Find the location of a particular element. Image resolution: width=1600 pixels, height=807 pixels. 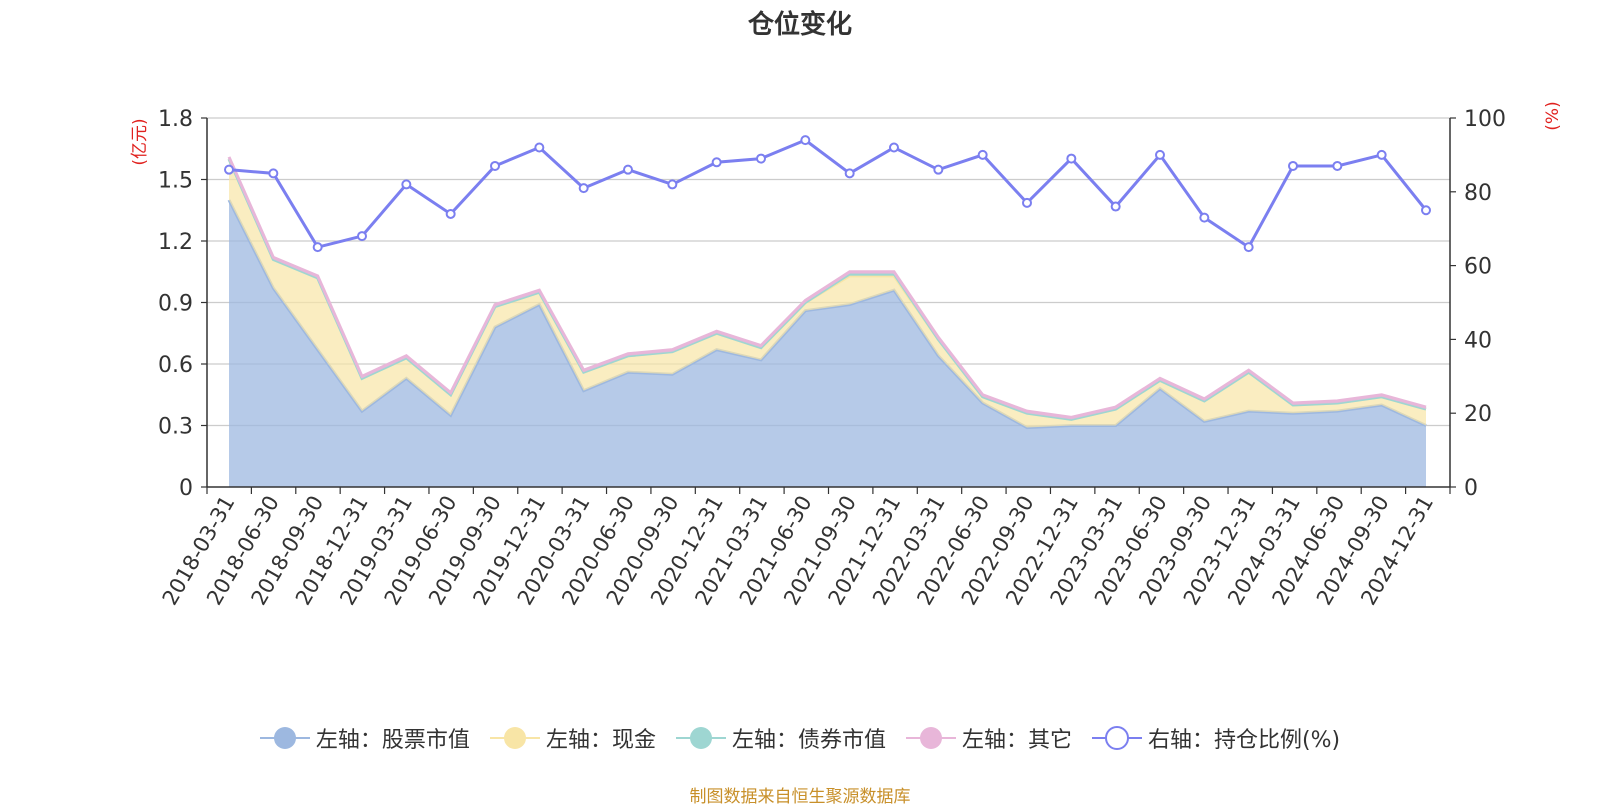

ratio-line is located at coordinates (828, 194).